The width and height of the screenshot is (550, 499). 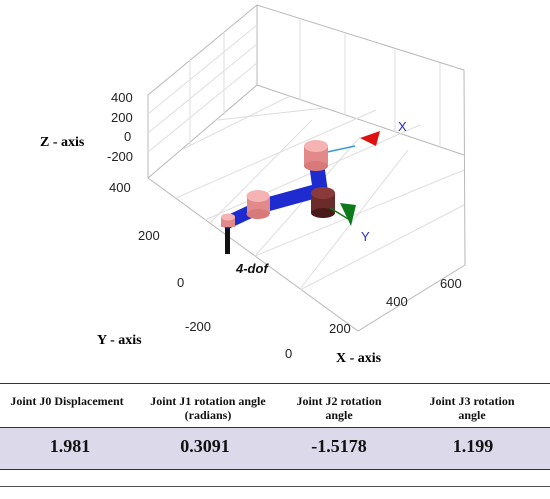 What do you see at coordinates (451, 283) in the screenshot?
I see `x-tick: 600` at bounding box center [451, 283].